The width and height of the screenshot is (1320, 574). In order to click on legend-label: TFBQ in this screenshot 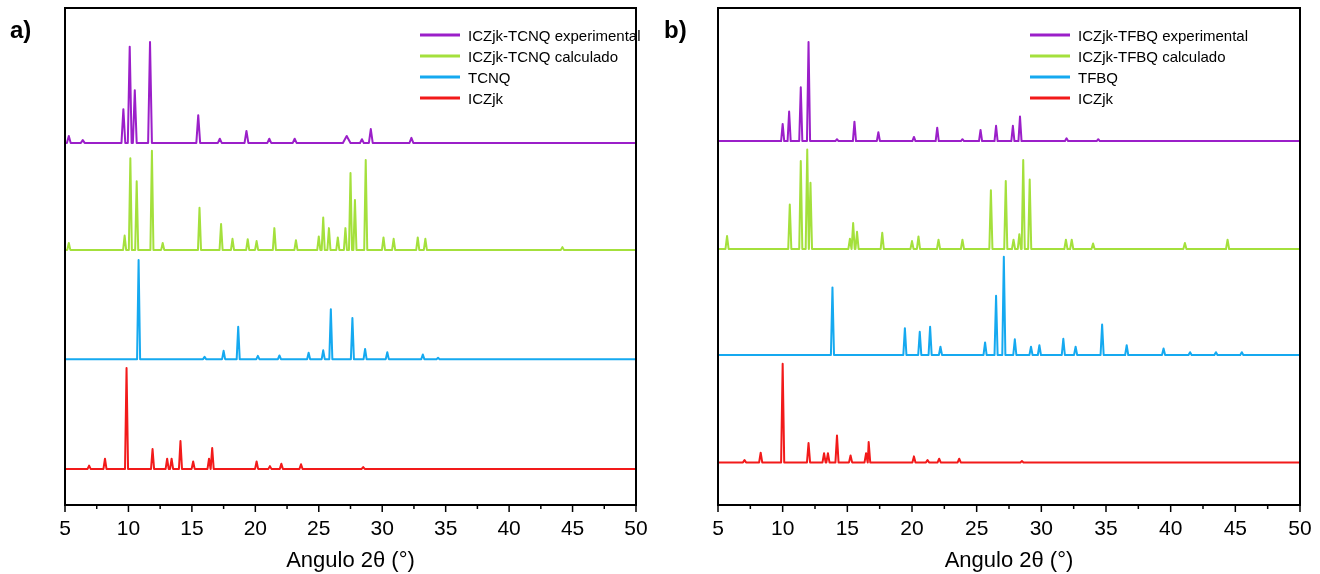, I will do `click(1098, 77)`.